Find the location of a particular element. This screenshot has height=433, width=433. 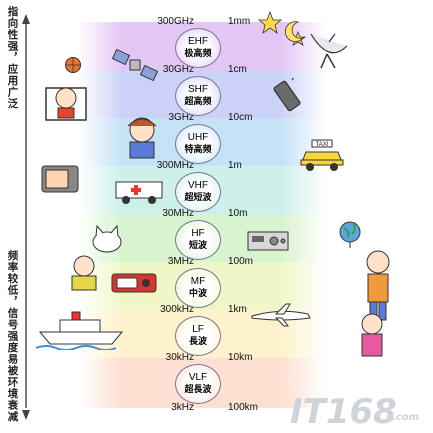

frequency-tick: 3kHz is located at coordinates (182, 407).